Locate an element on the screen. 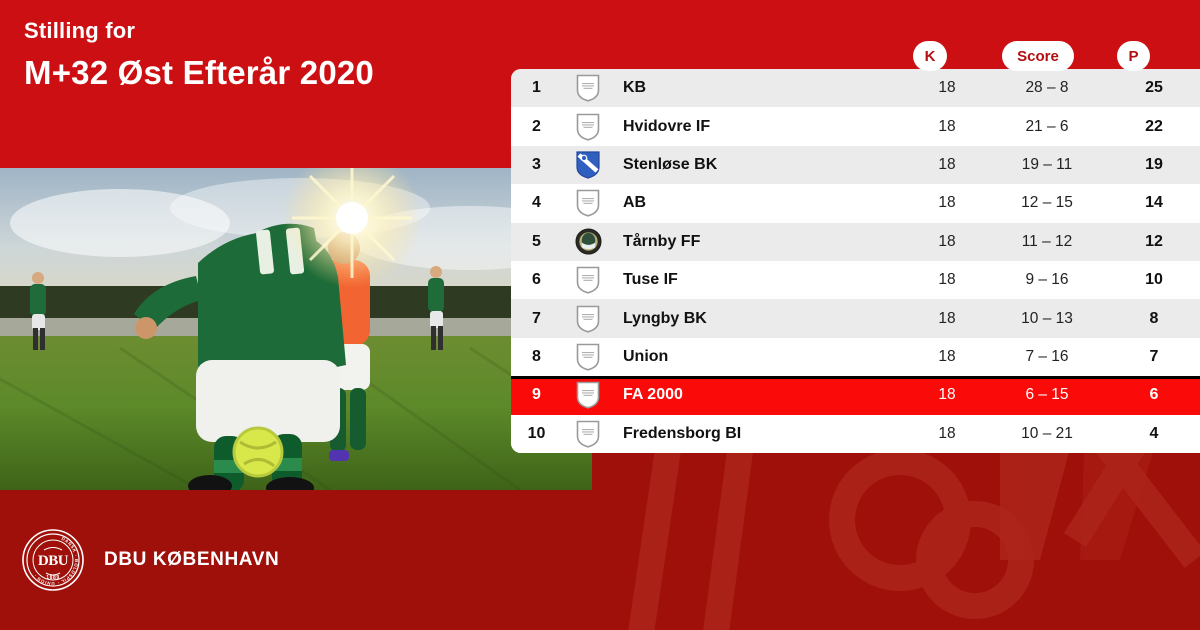 This screenshot has height=630, width=1200. row-goal-score: 7 – 16 is located at coordinates (1047, 356).